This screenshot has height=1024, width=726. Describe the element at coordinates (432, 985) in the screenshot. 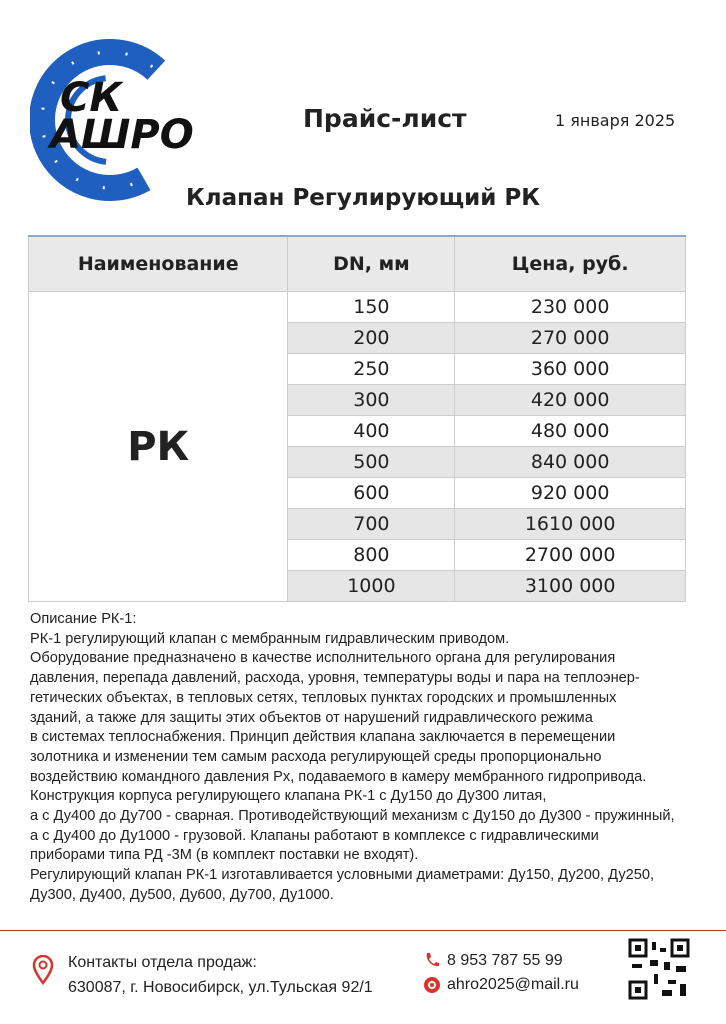

I see `email-icon` at that location.